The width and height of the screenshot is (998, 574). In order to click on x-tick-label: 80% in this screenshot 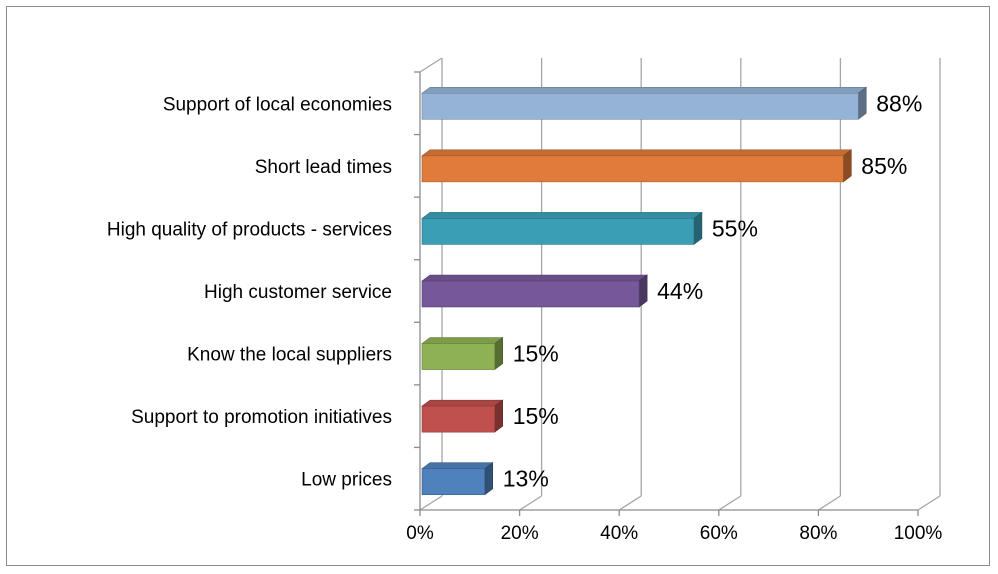, I will do `click(818, 533)`.